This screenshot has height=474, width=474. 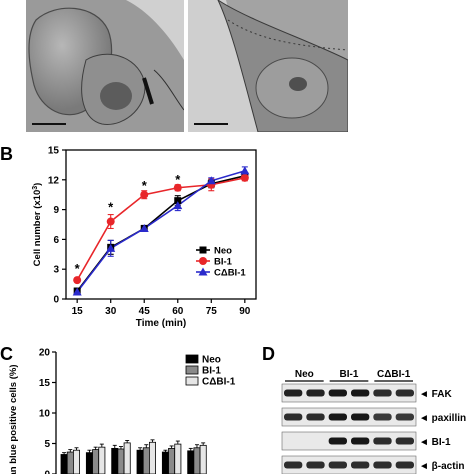 What do you see at coordinates (192, 359) in the screenshot?
I see `c-legend-swatch` at bounding box center [192, 359].